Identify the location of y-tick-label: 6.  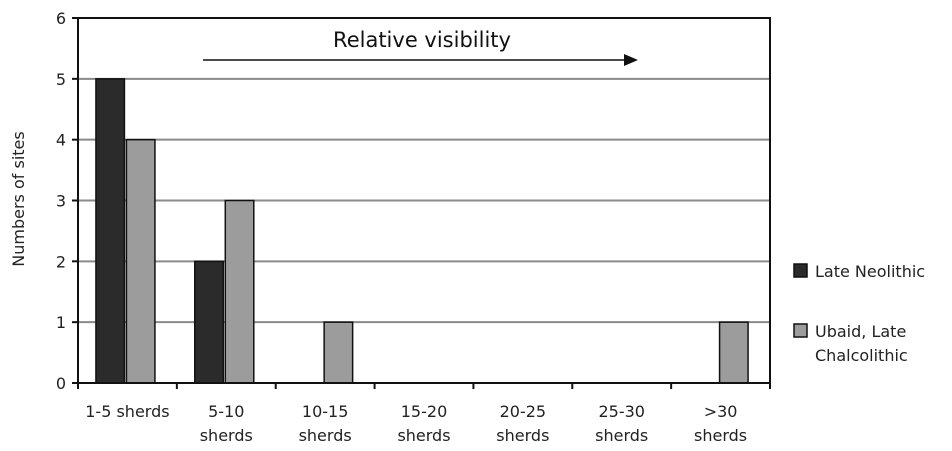
(61, 18).